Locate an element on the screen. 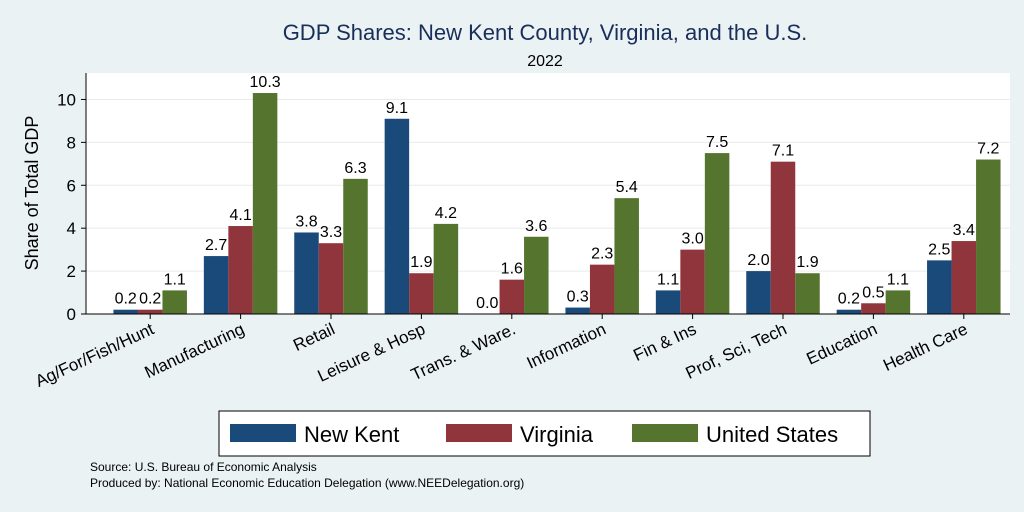 This screenshot has width=1024, height=512. data-label: 7.5 is located at coordinates (717, 142).